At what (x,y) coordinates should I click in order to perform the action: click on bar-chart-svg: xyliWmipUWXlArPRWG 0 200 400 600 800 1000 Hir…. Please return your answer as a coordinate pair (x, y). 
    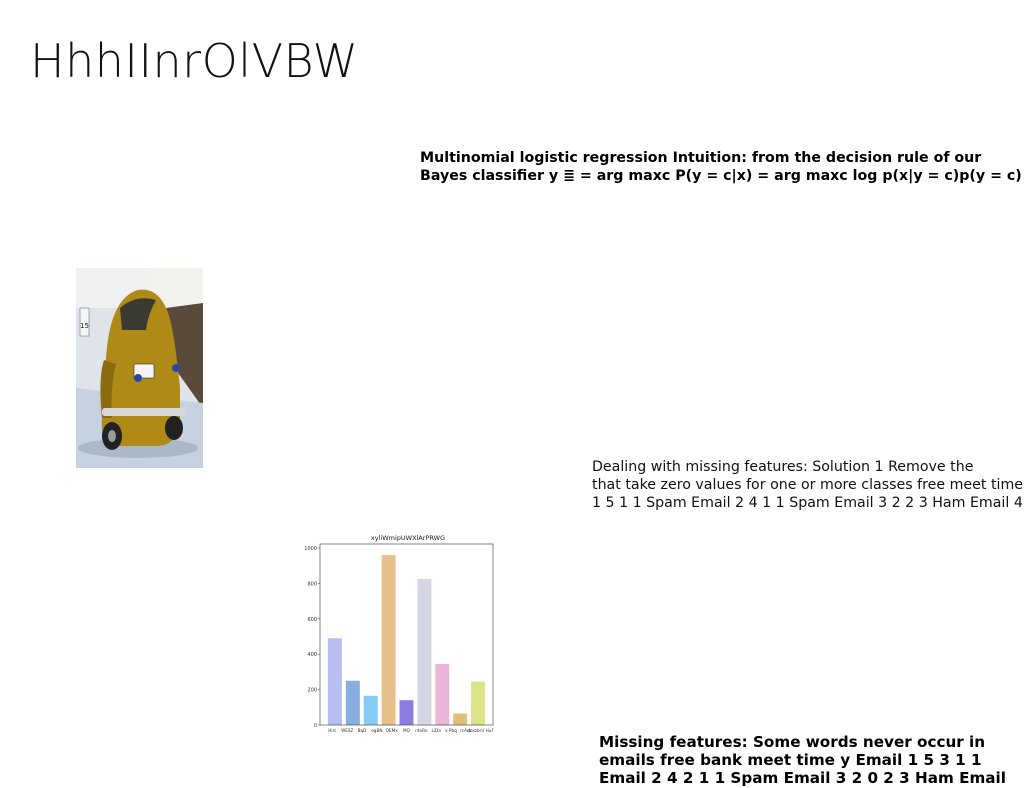
    Looking at the image, I should click on (399, 633).